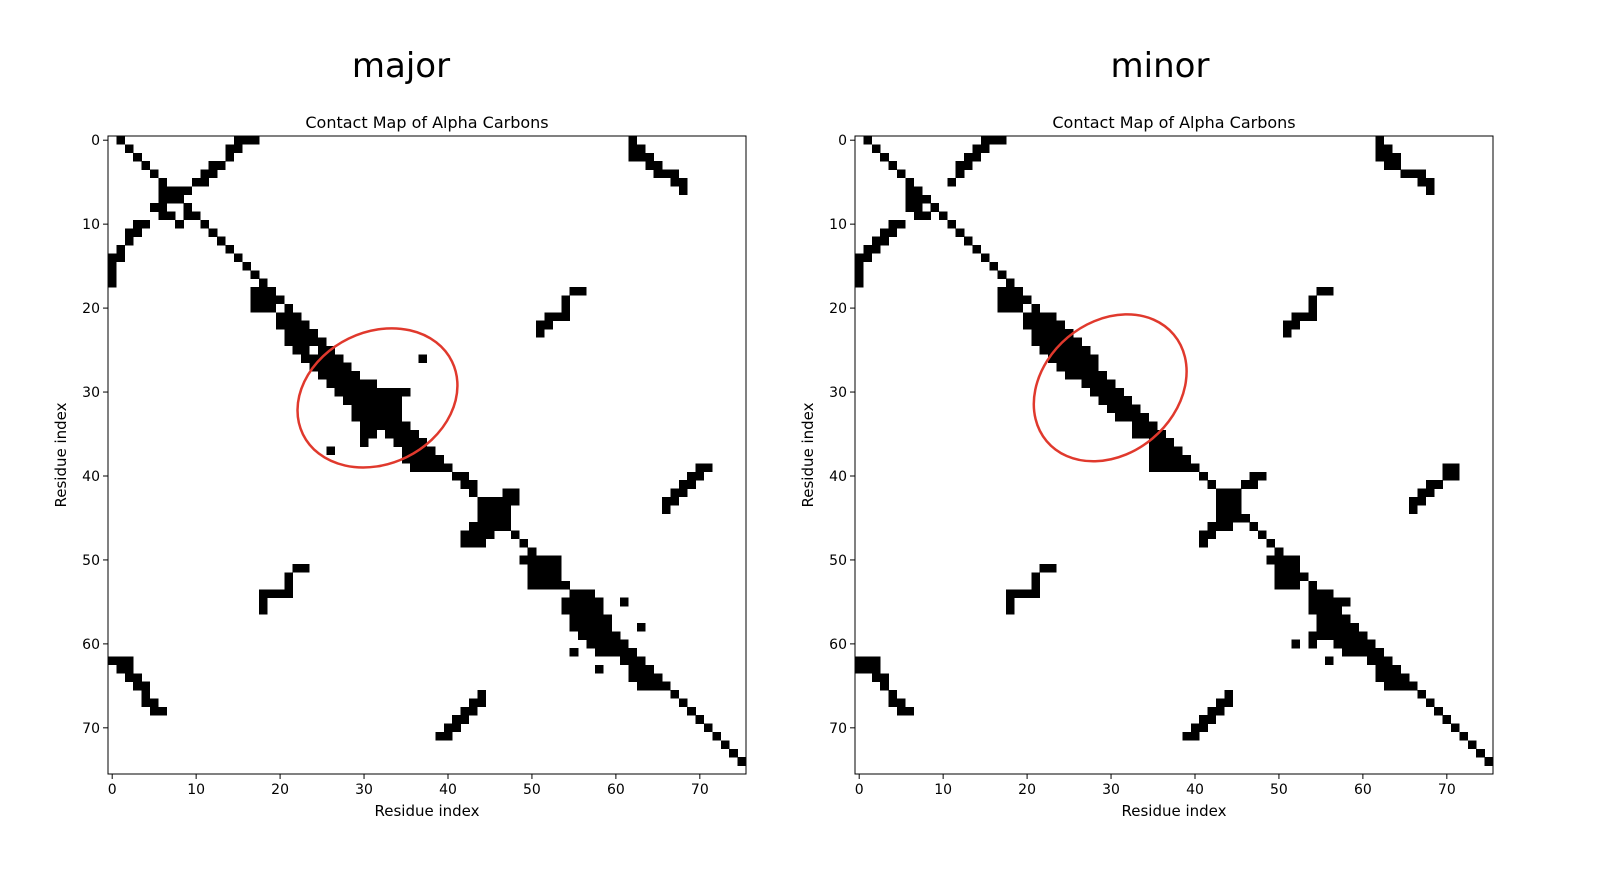  I want to click on x-tick-label: 70, so click(1447, 790).